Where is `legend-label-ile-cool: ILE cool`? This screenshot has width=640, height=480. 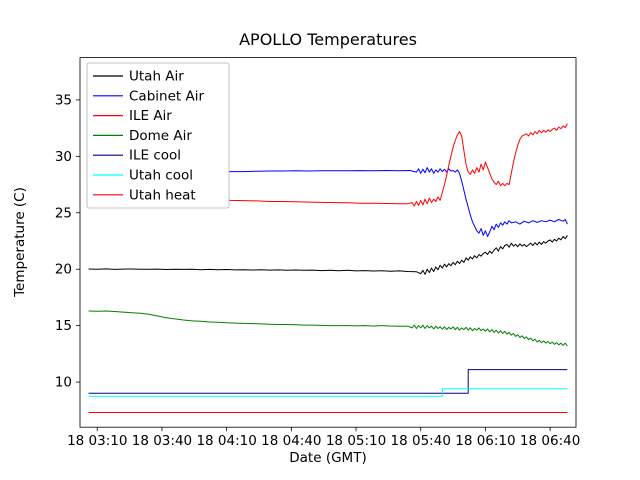 legend-label-ile-cool: ILE cool is located at coordinates (155, 156).